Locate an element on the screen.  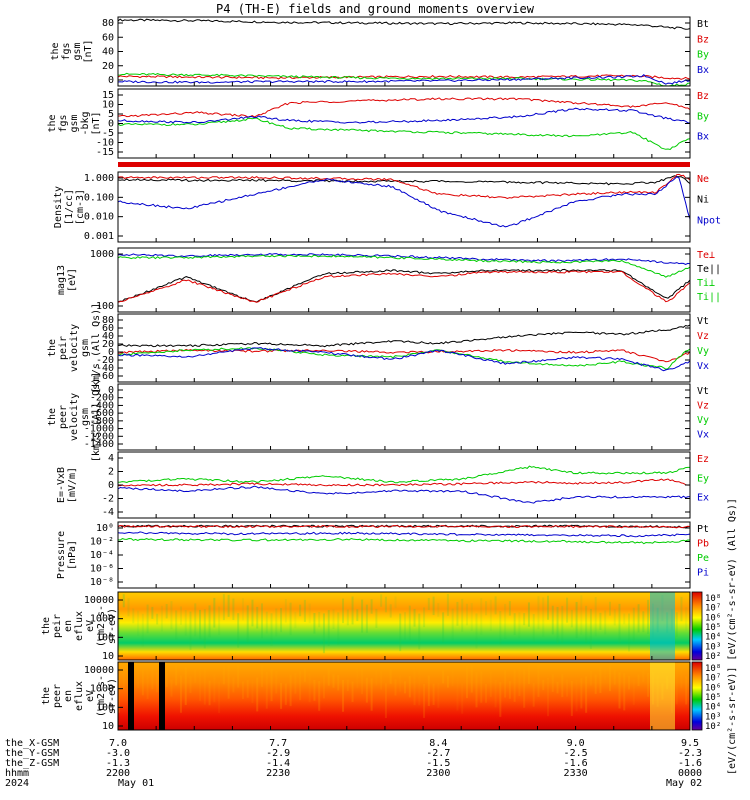
legend-entry: Vt is located at coordinates (703, 321).